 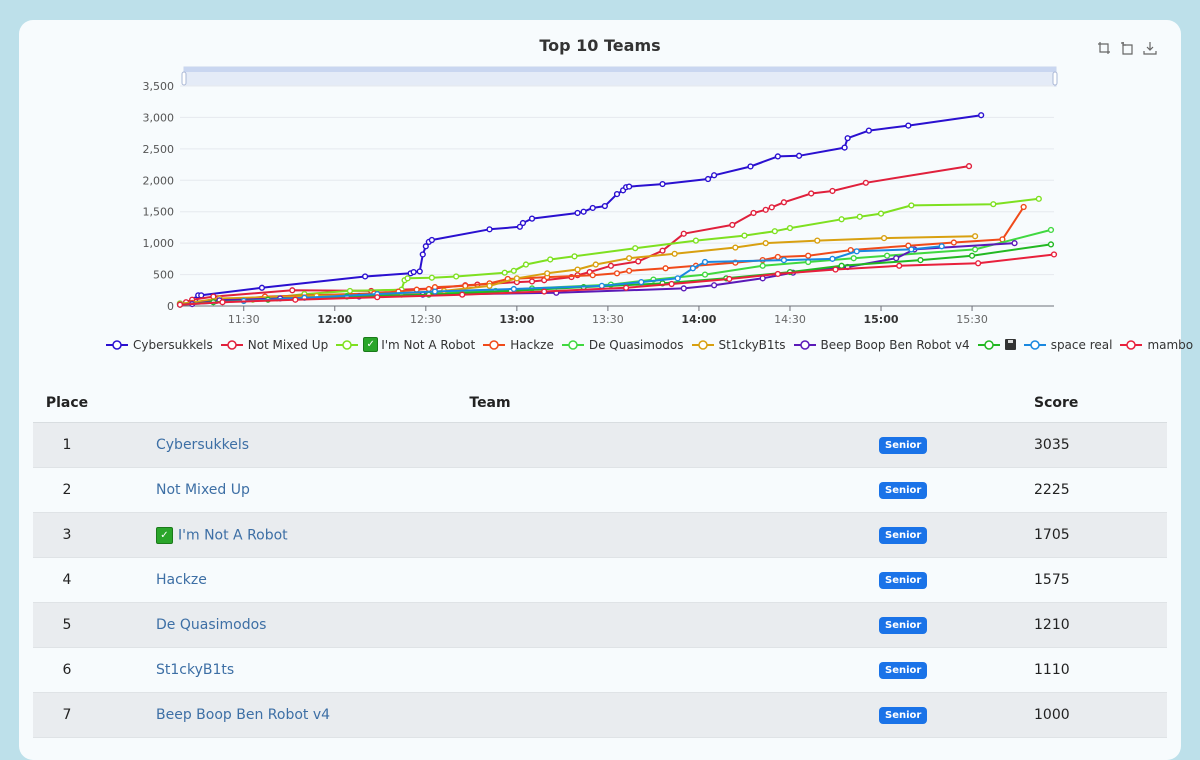 What do you see at coordinates (620, 69) in the screenshot?
I see `zoom-slider-fill` at bounding box center [620, 69].